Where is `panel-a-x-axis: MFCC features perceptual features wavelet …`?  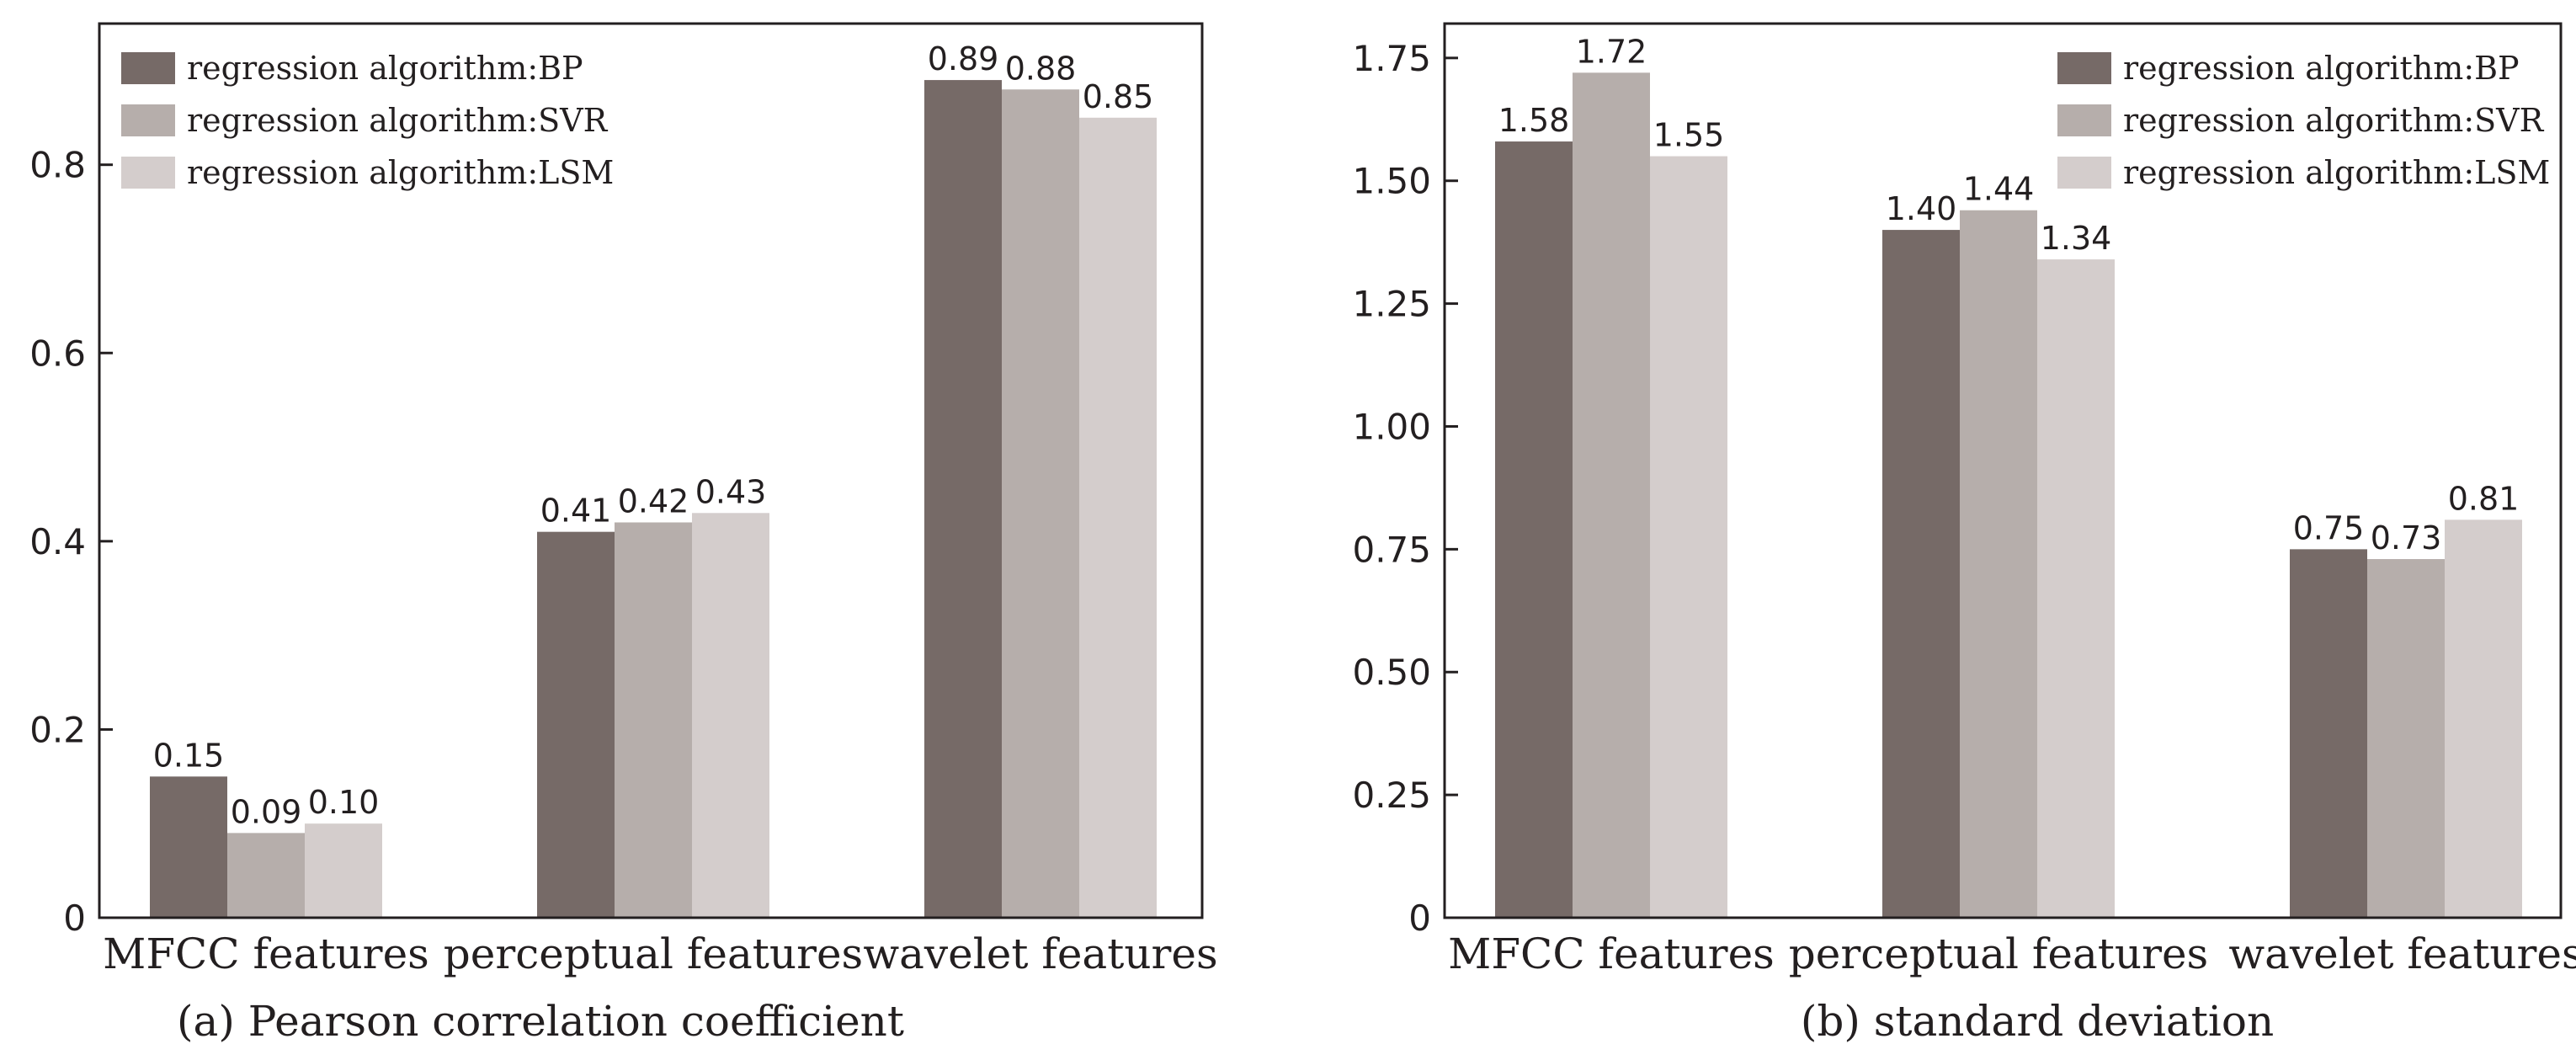 panel-a-x-axis: MFCC features perceptual features wavelet … is located at coordinates (660, 953).